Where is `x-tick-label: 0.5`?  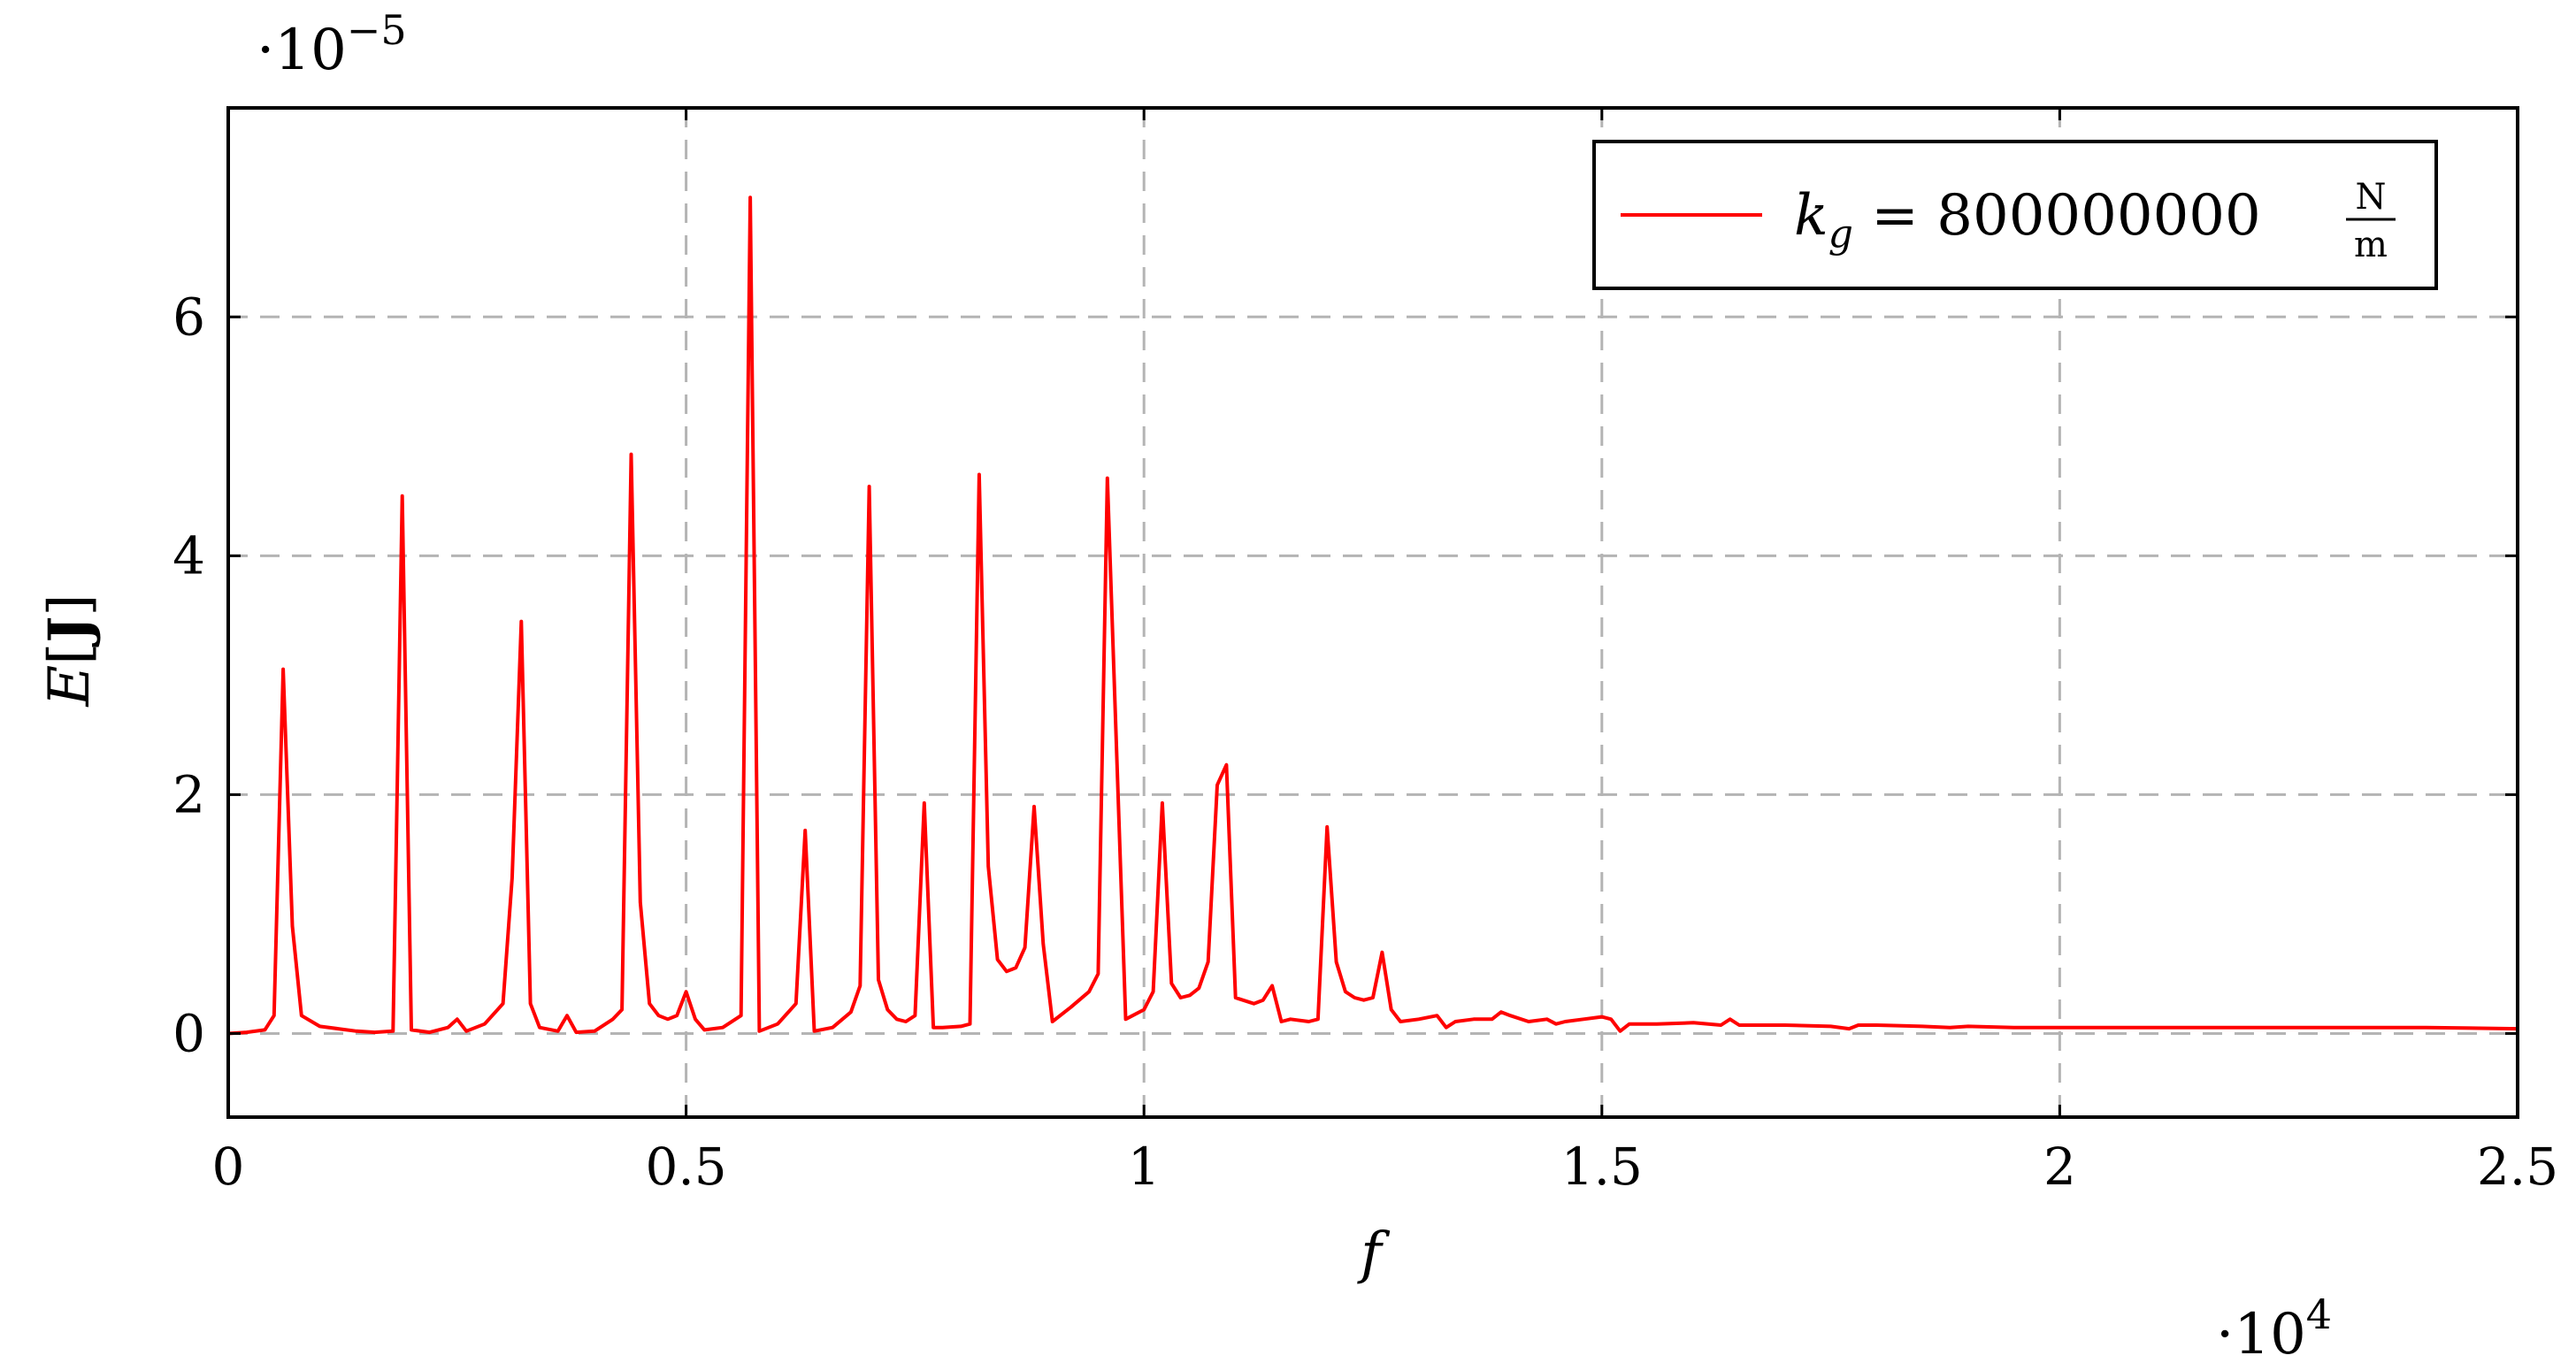 x-tick-label: 0.5 is located at coordinates (685, 1167).